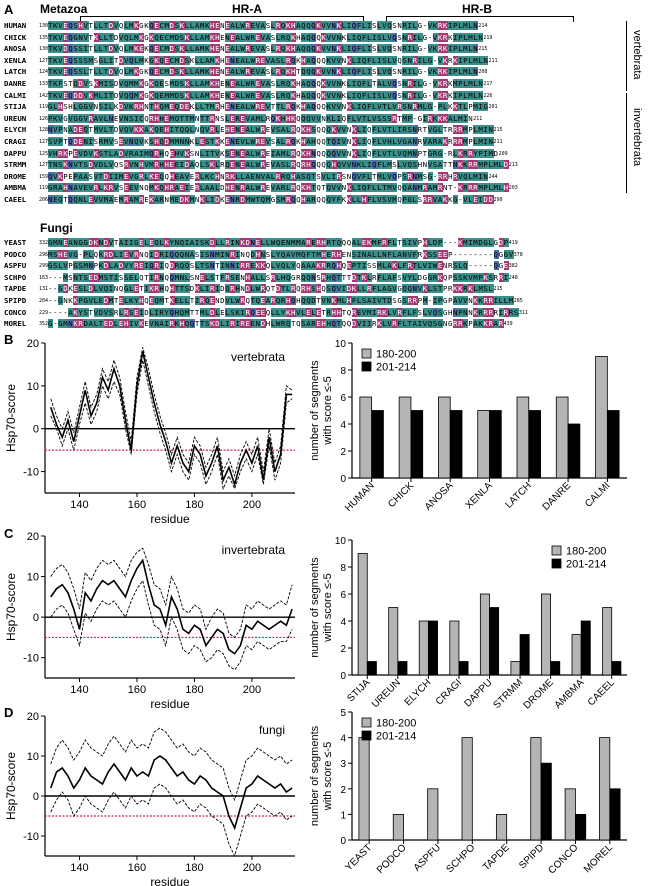 This screenshot has width=653, height=886. What do you see at coordinates (523, 312) in the screenshot?
I see `end-position: 311` at bounding box center [523, 312].